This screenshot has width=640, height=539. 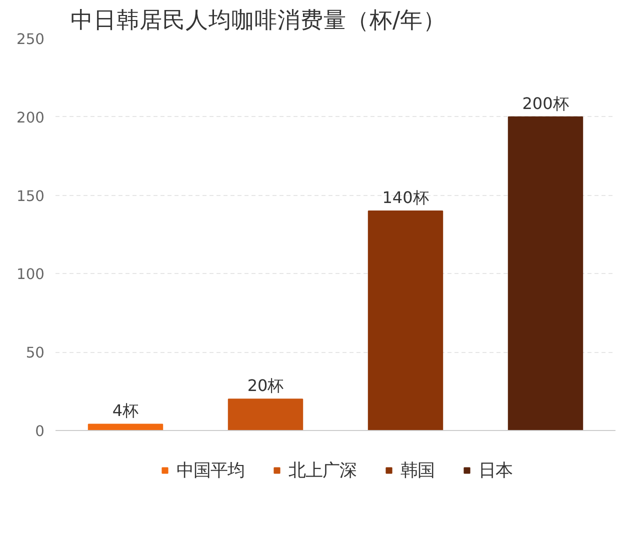 I want to click on data-label: 200杯, so click(x=545, y=103).